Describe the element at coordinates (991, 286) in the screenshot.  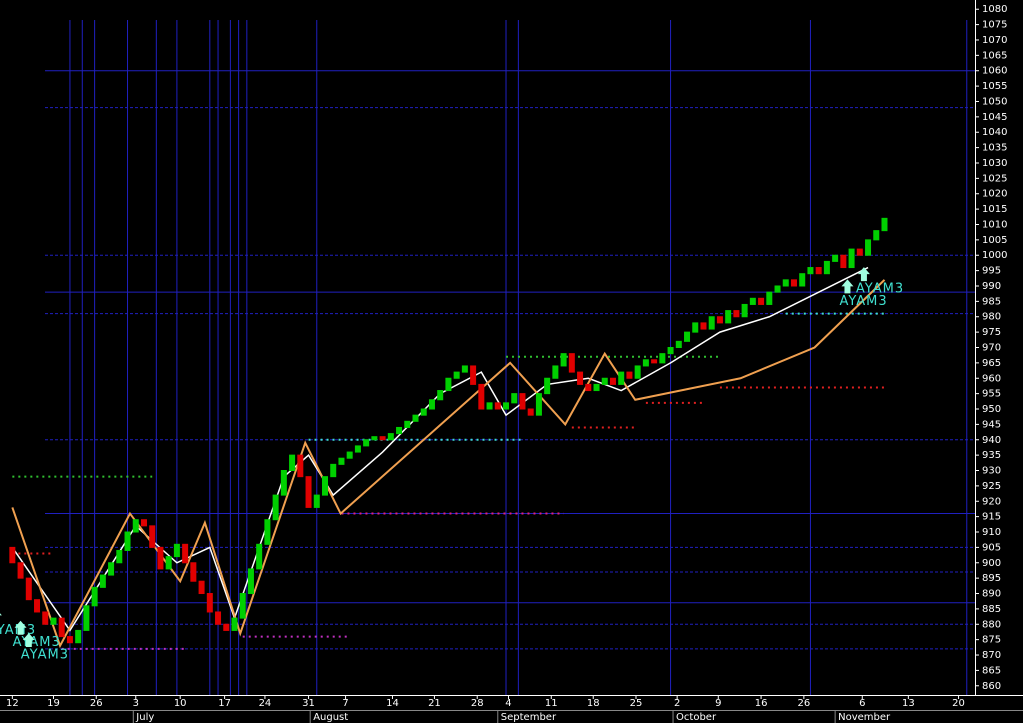
I see `y-tick-label: 990` at that location.